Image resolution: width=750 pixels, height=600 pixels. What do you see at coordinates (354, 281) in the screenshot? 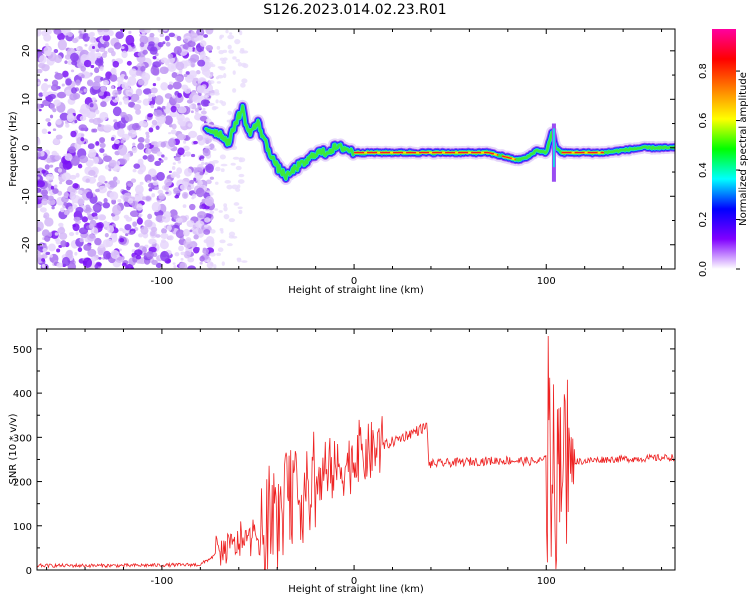
I see `x-tick-label: 0` at bounding box center [354, 281].